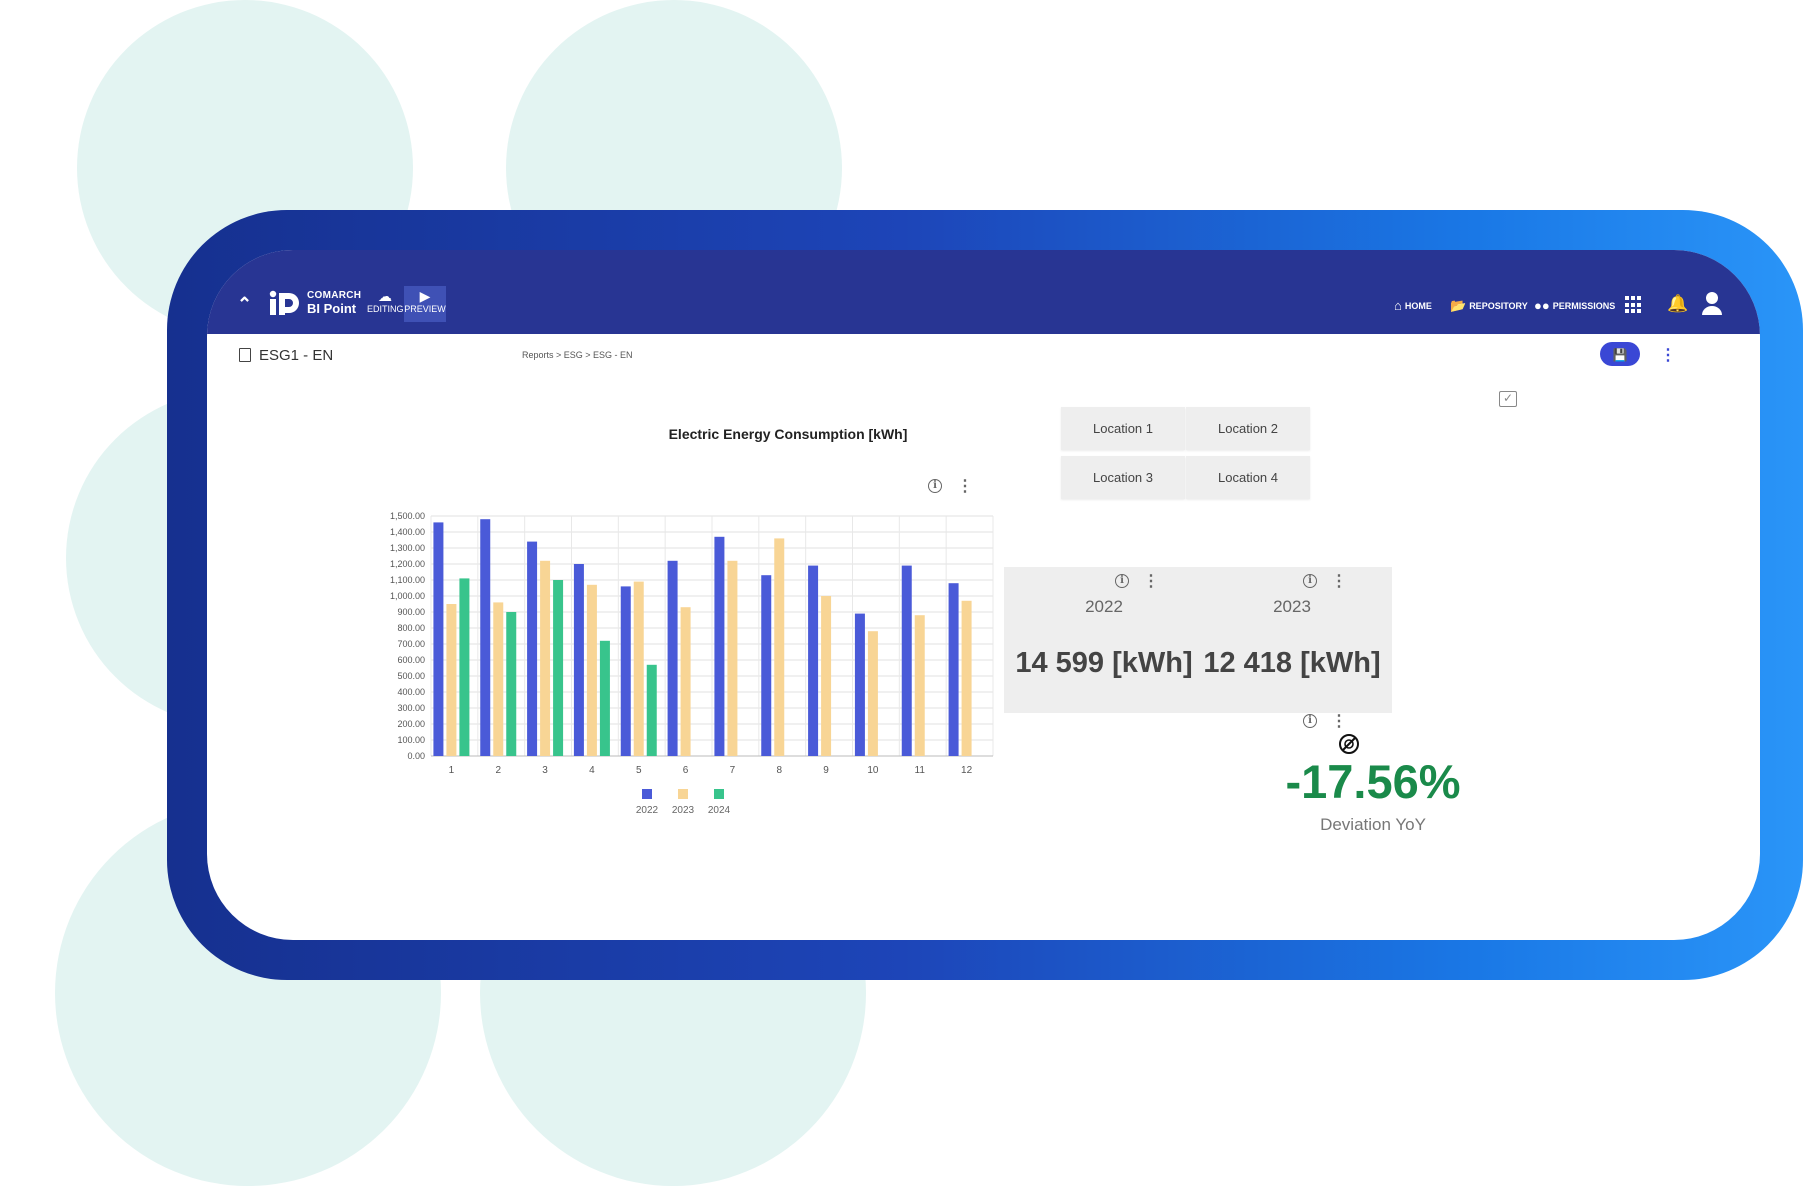  Describe the element at coordinates (425, 296) in the screenshot. I see `play-icon: ▶` at that location.